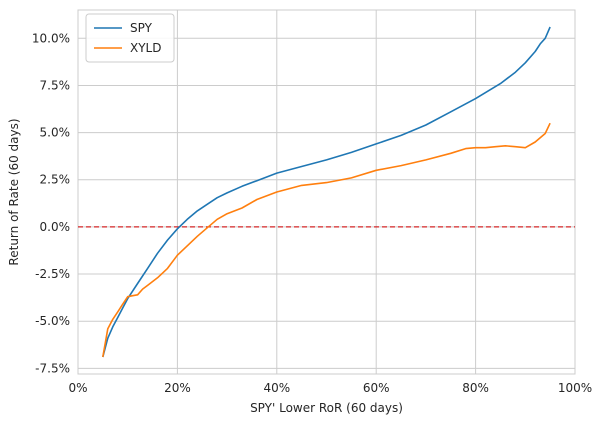  Describe the element at coordinates (55, 85) in the screenshot. I see `y-tick-label: 7.5%` at that location.